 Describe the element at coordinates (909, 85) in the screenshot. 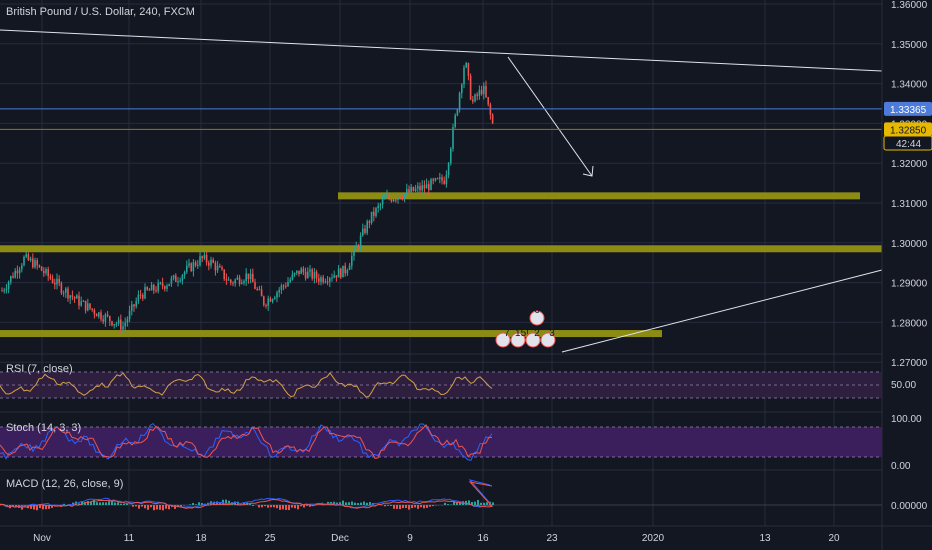

I see `price-tick-label: 1.34000` at that location.